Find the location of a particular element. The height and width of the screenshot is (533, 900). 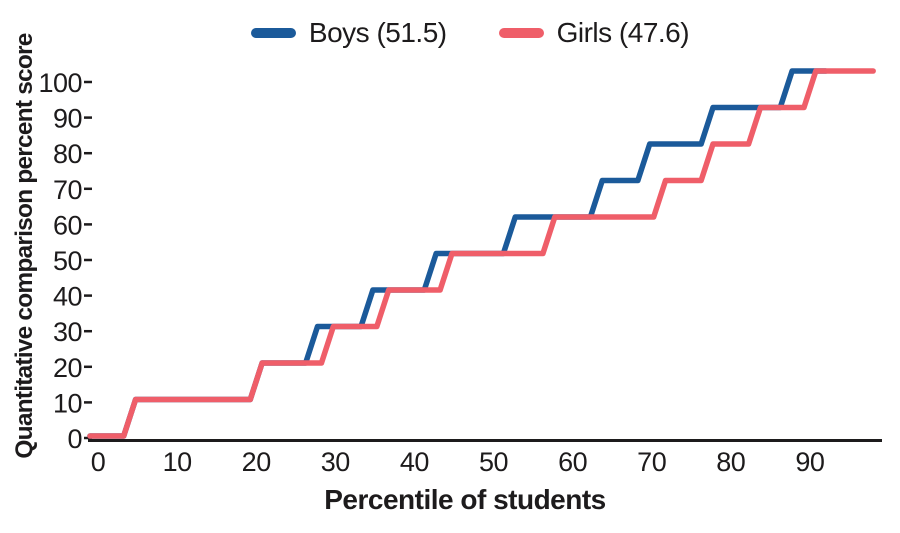

y-tick-label: 70 is located at coordinates (67, 190).